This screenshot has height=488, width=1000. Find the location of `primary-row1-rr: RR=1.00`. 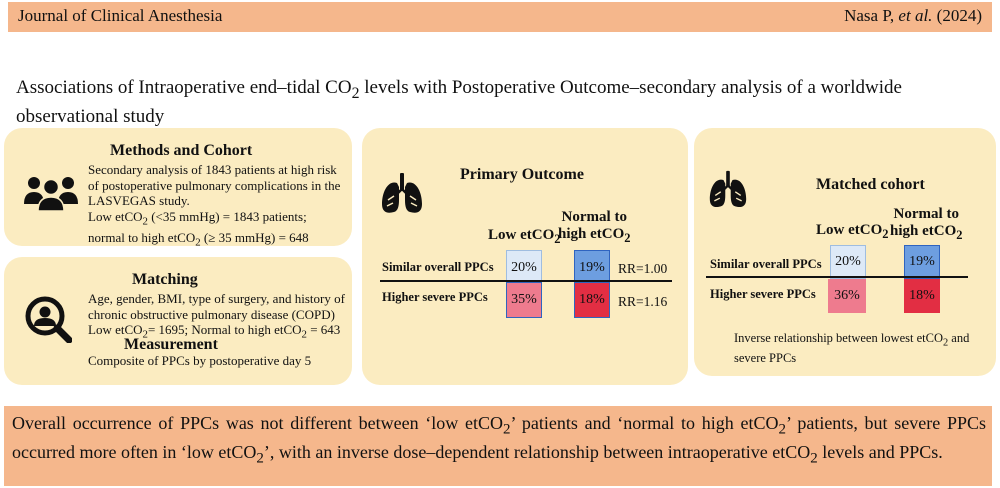

primary-row1-rr: RR=1.00 is located at coordinates (643, 268).